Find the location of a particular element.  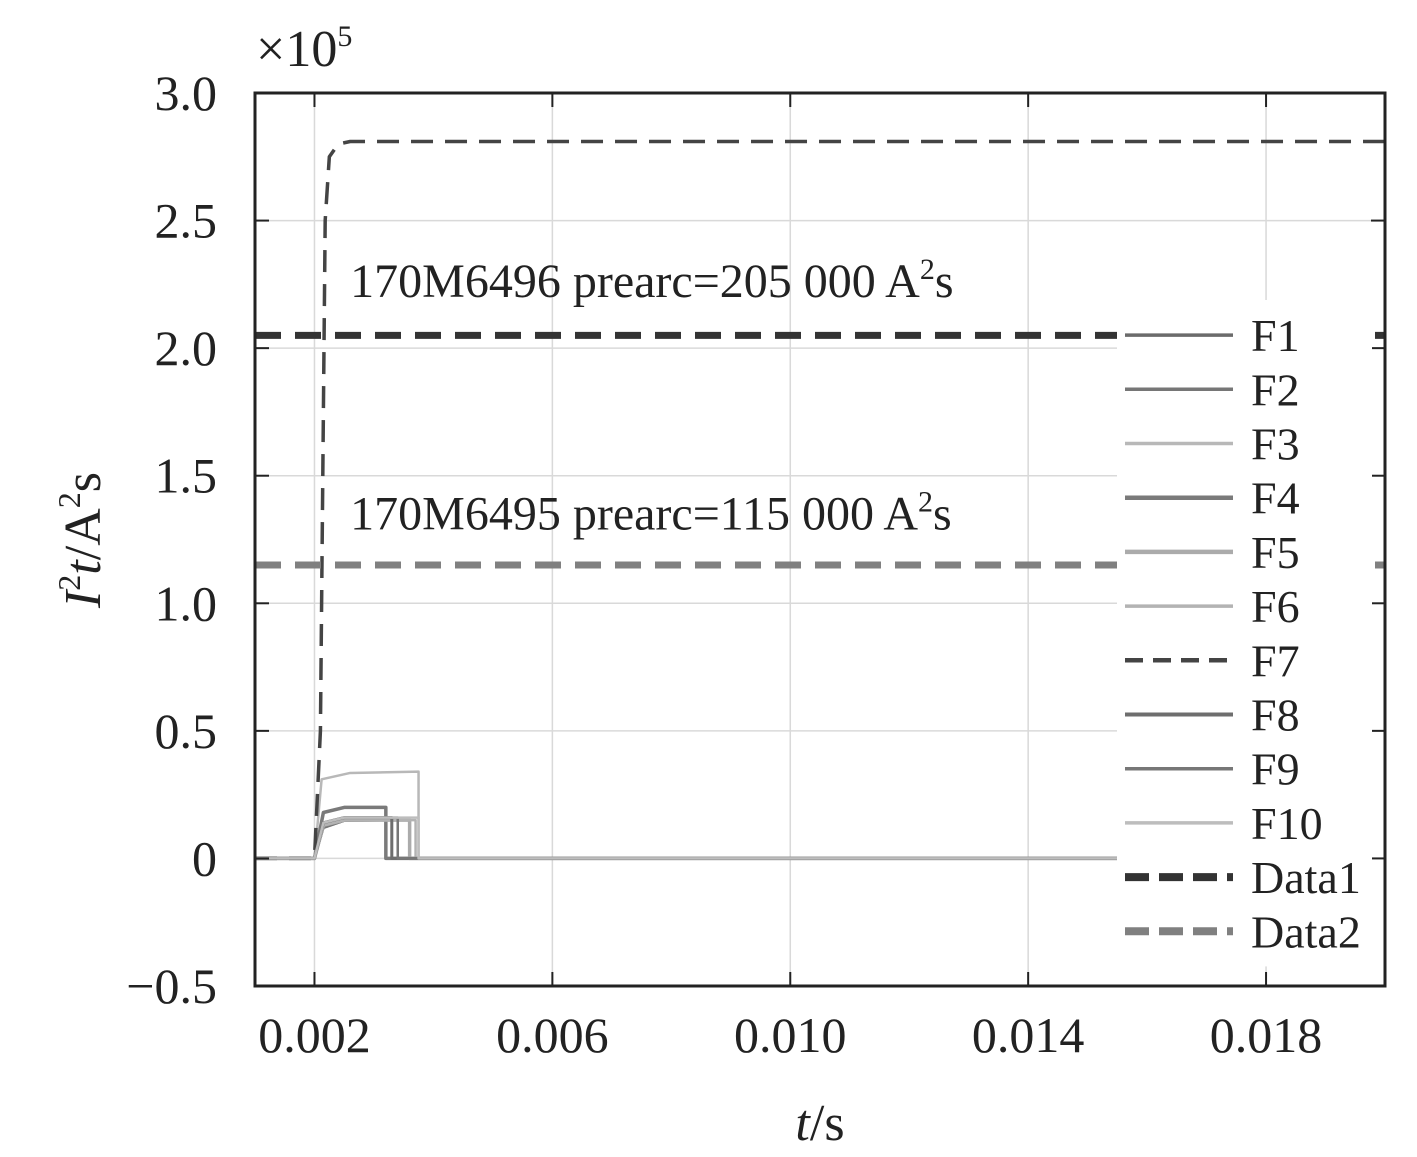

legend-label-f10: F10 is located at coordinates (1287, 823).